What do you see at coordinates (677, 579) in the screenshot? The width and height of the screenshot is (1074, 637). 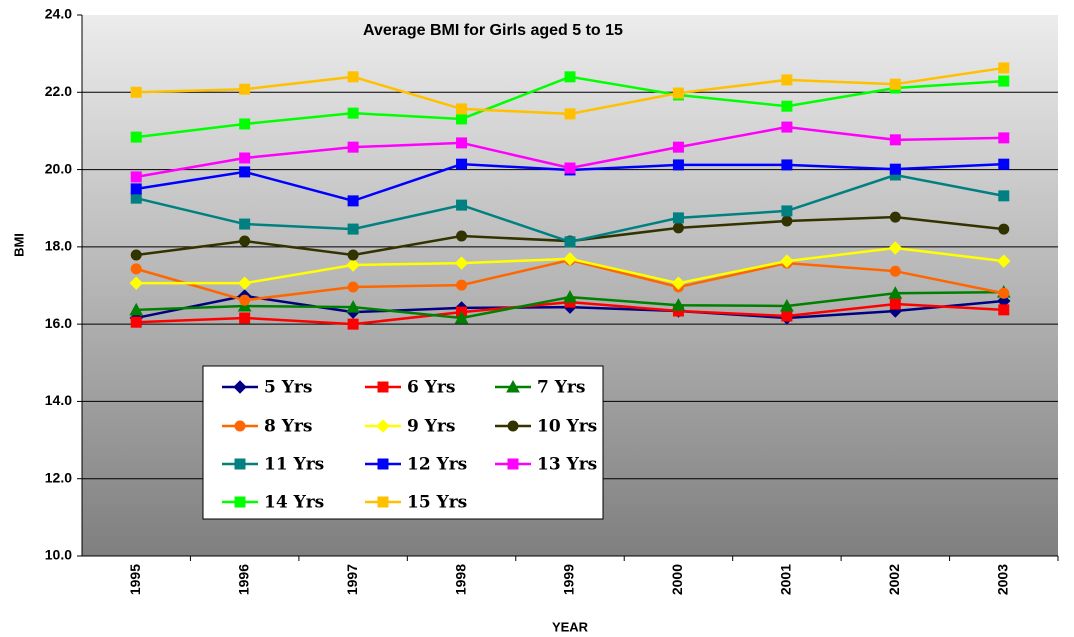 I see `x-tick-label: 2000` at bounding box center [677, 579].